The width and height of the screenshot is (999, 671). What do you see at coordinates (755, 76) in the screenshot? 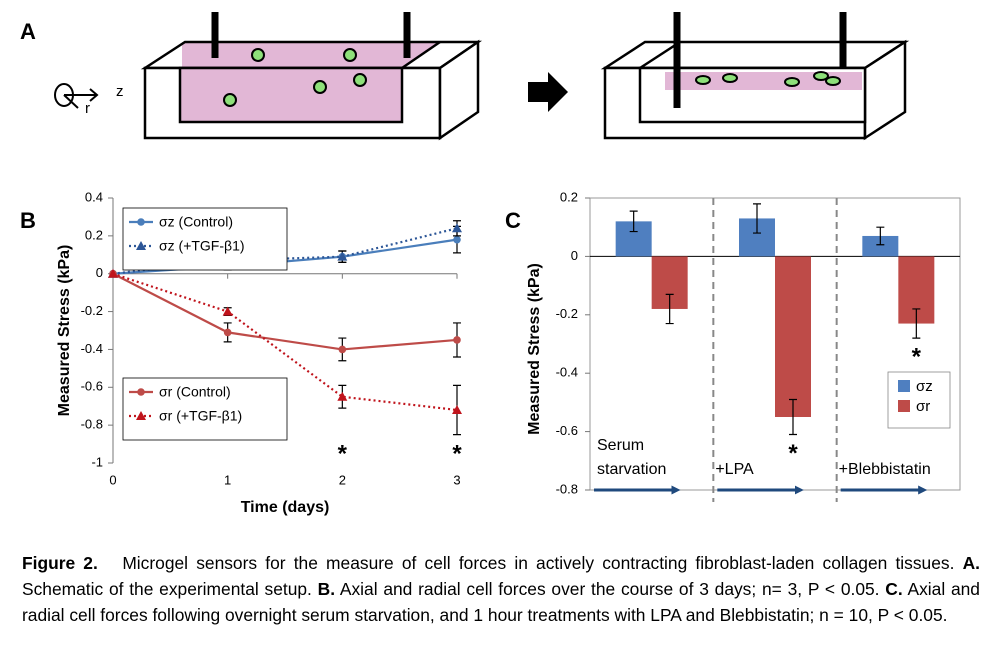
I see `schematic-after` at bounding box center [755, 76].